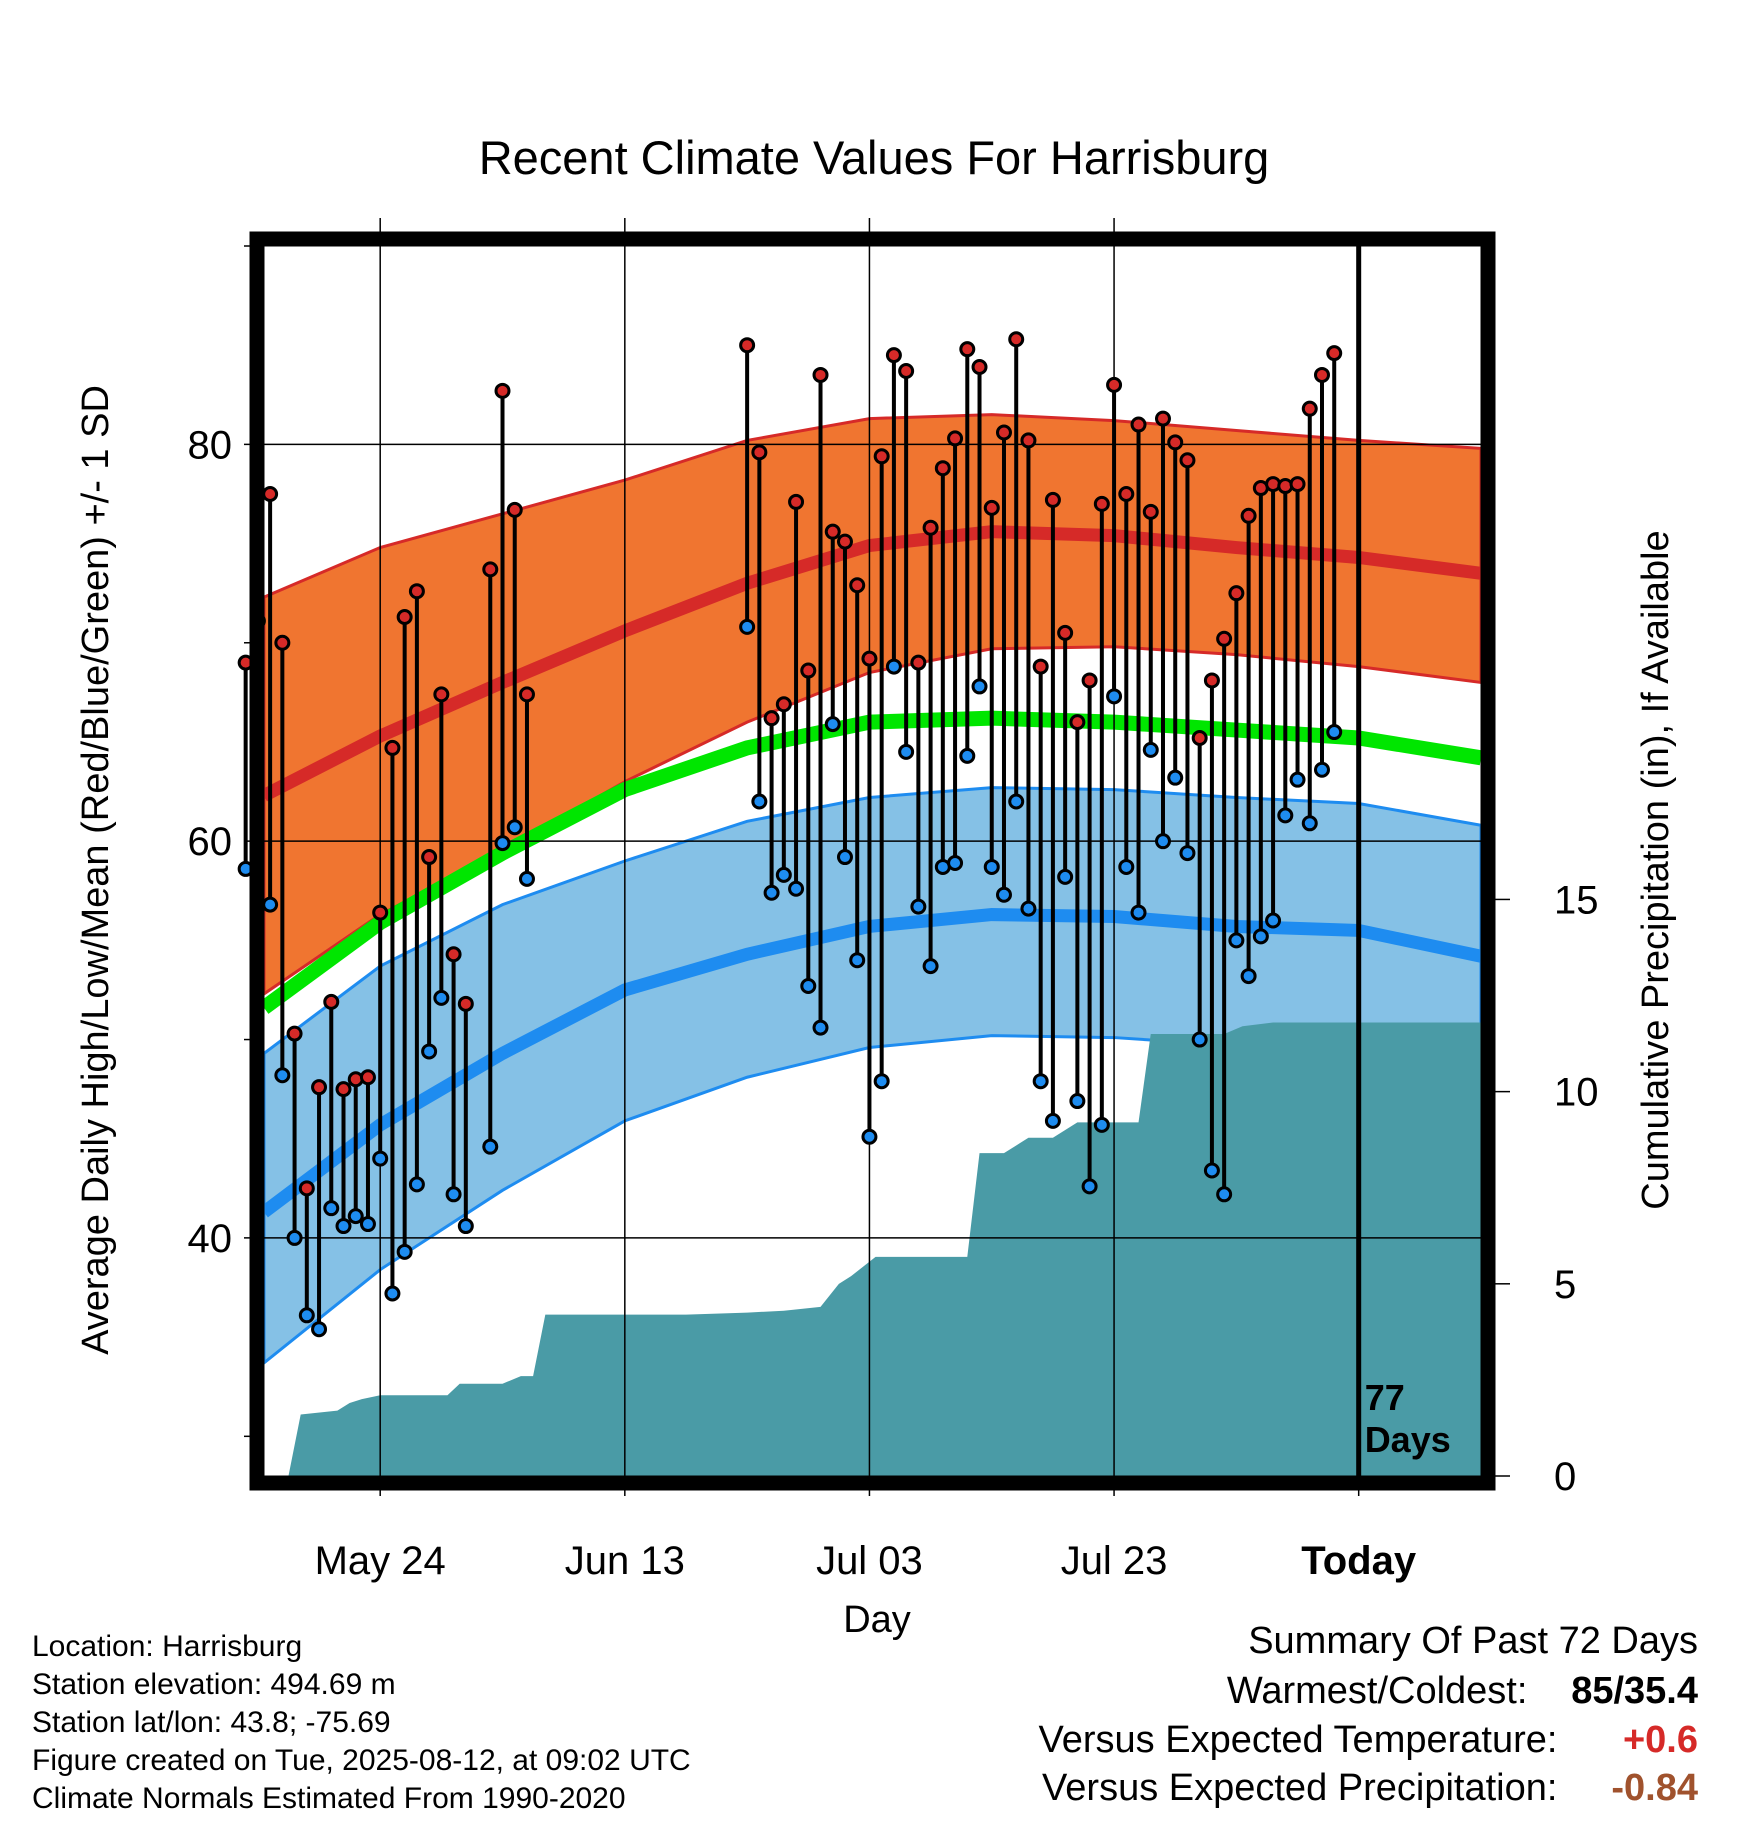 The height and width of the screenshot is (1828, 1748). I want to click on latlon-text: Station lat/lon: 43.8; -75.69, so click(211, 1722).